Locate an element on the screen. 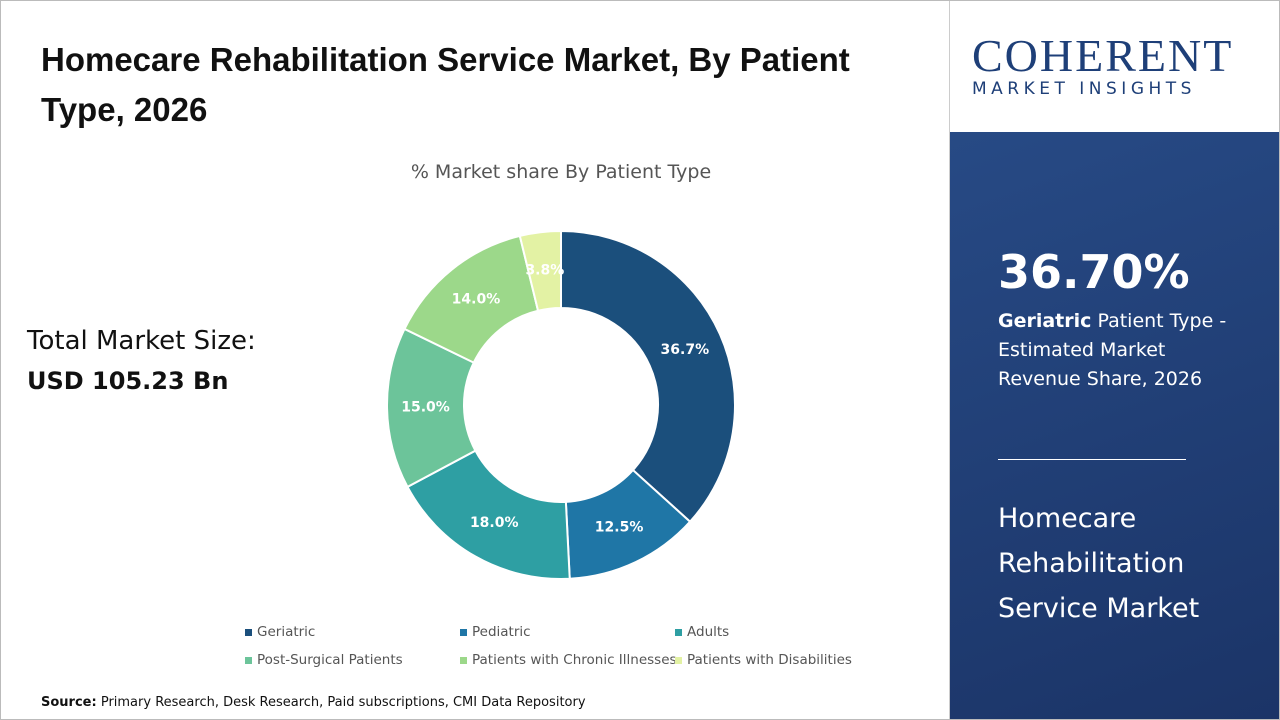 The width and height of the screenshot is (1280, 720). donut-chart: 36.7% 12.5% 18.0% 15.0% 14.0% 3.8% is located at coordinates (561, 404).